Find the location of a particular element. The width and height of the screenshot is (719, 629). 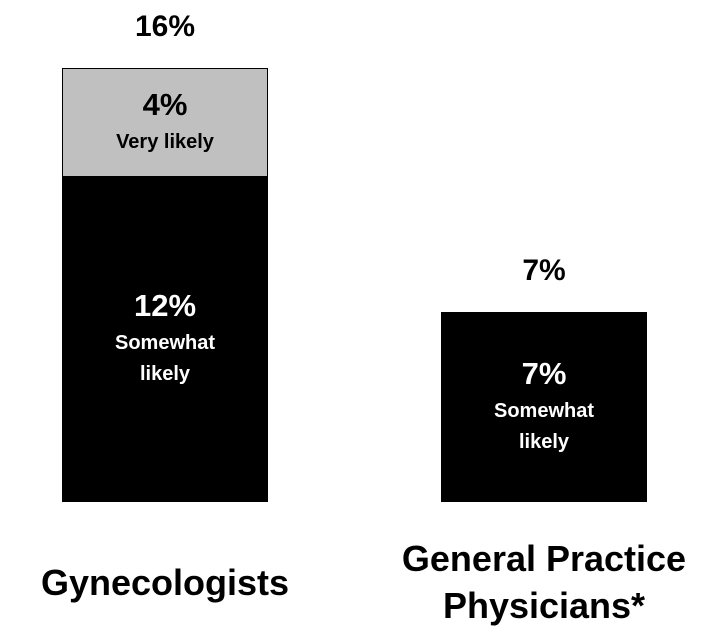

bar-segment: 4% Very likely is located at coordinates (165, 122).